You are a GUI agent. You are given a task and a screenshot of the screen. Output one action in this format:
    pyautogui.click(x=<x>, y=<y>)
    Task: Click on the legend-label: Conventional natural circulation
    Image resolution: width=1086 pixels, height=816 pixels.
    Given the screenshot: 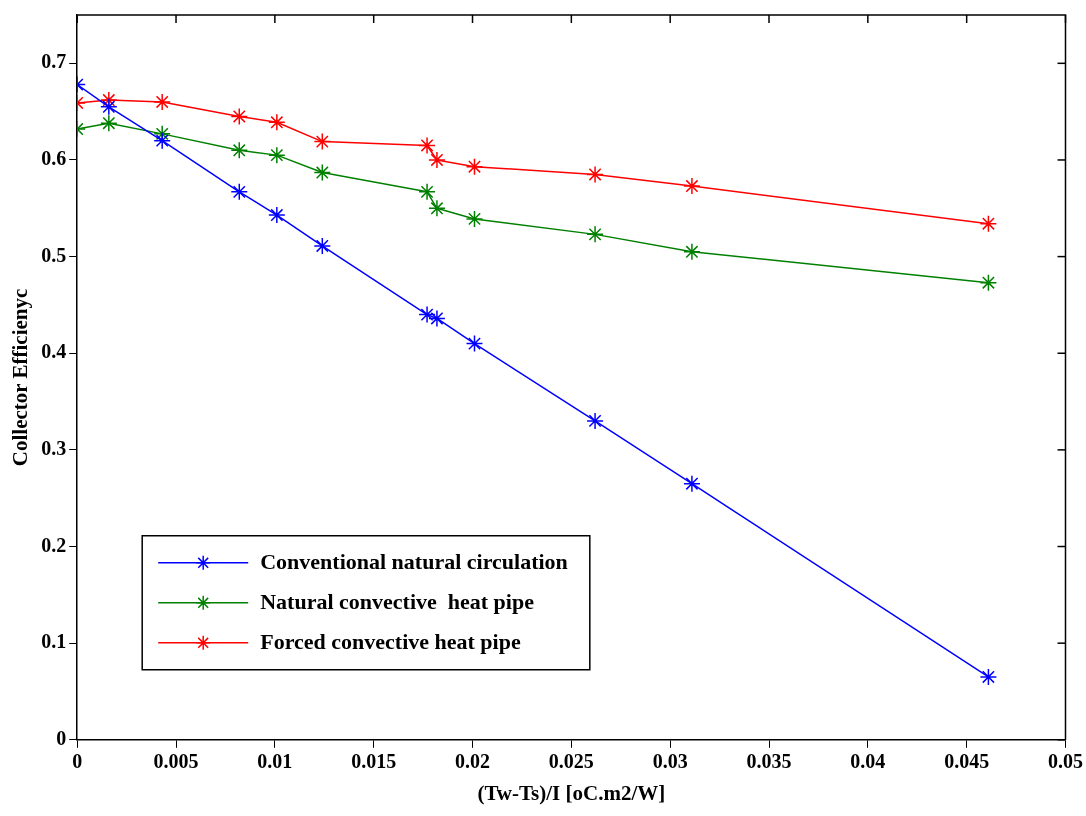 What is the action you would take?
    pyautogui.click(x=414, y=562)
    